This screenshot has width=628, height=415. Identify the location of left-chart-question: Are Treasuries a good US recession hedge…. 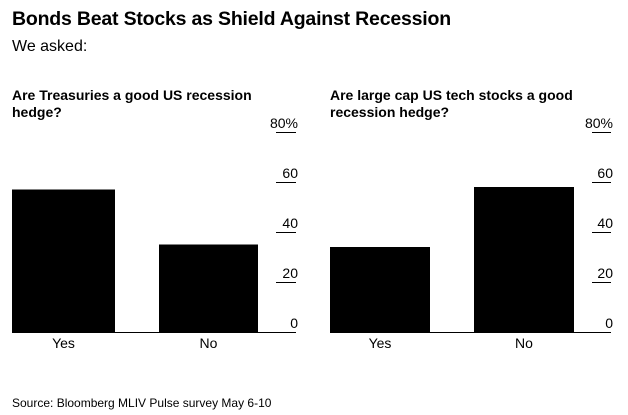
(132, 103).